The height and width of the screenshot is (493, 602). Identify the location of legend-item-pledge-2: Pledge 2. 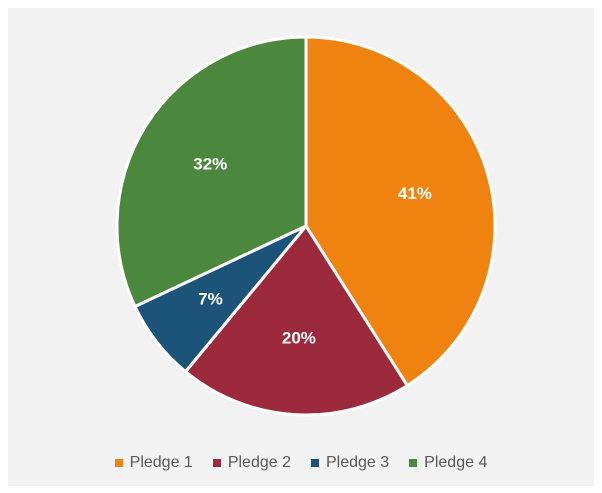
(251, 463).